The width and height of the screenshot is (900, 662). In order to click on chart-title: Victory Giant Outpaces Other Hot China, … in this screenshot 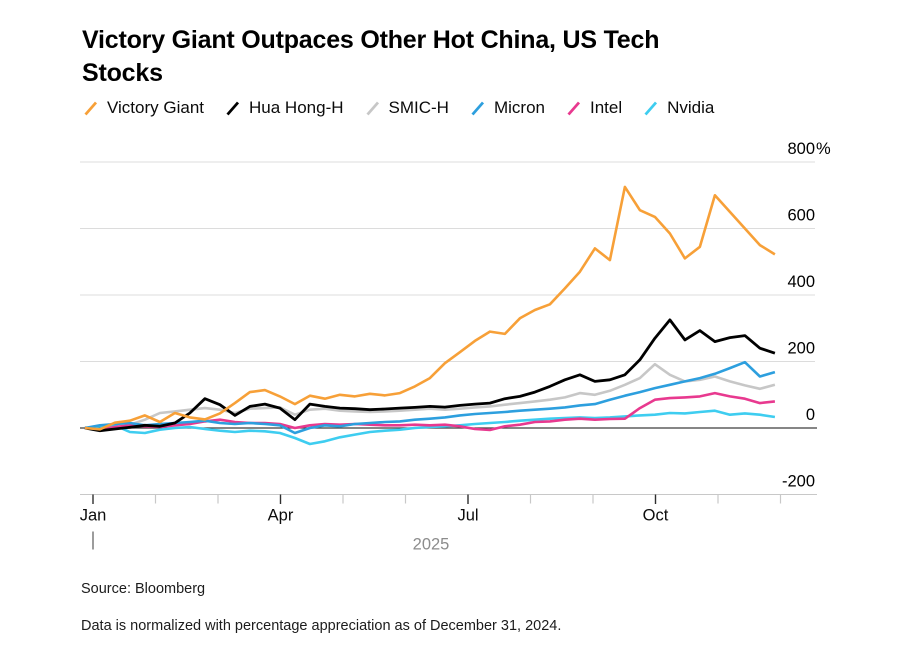, I will do `click(370, 57)`.